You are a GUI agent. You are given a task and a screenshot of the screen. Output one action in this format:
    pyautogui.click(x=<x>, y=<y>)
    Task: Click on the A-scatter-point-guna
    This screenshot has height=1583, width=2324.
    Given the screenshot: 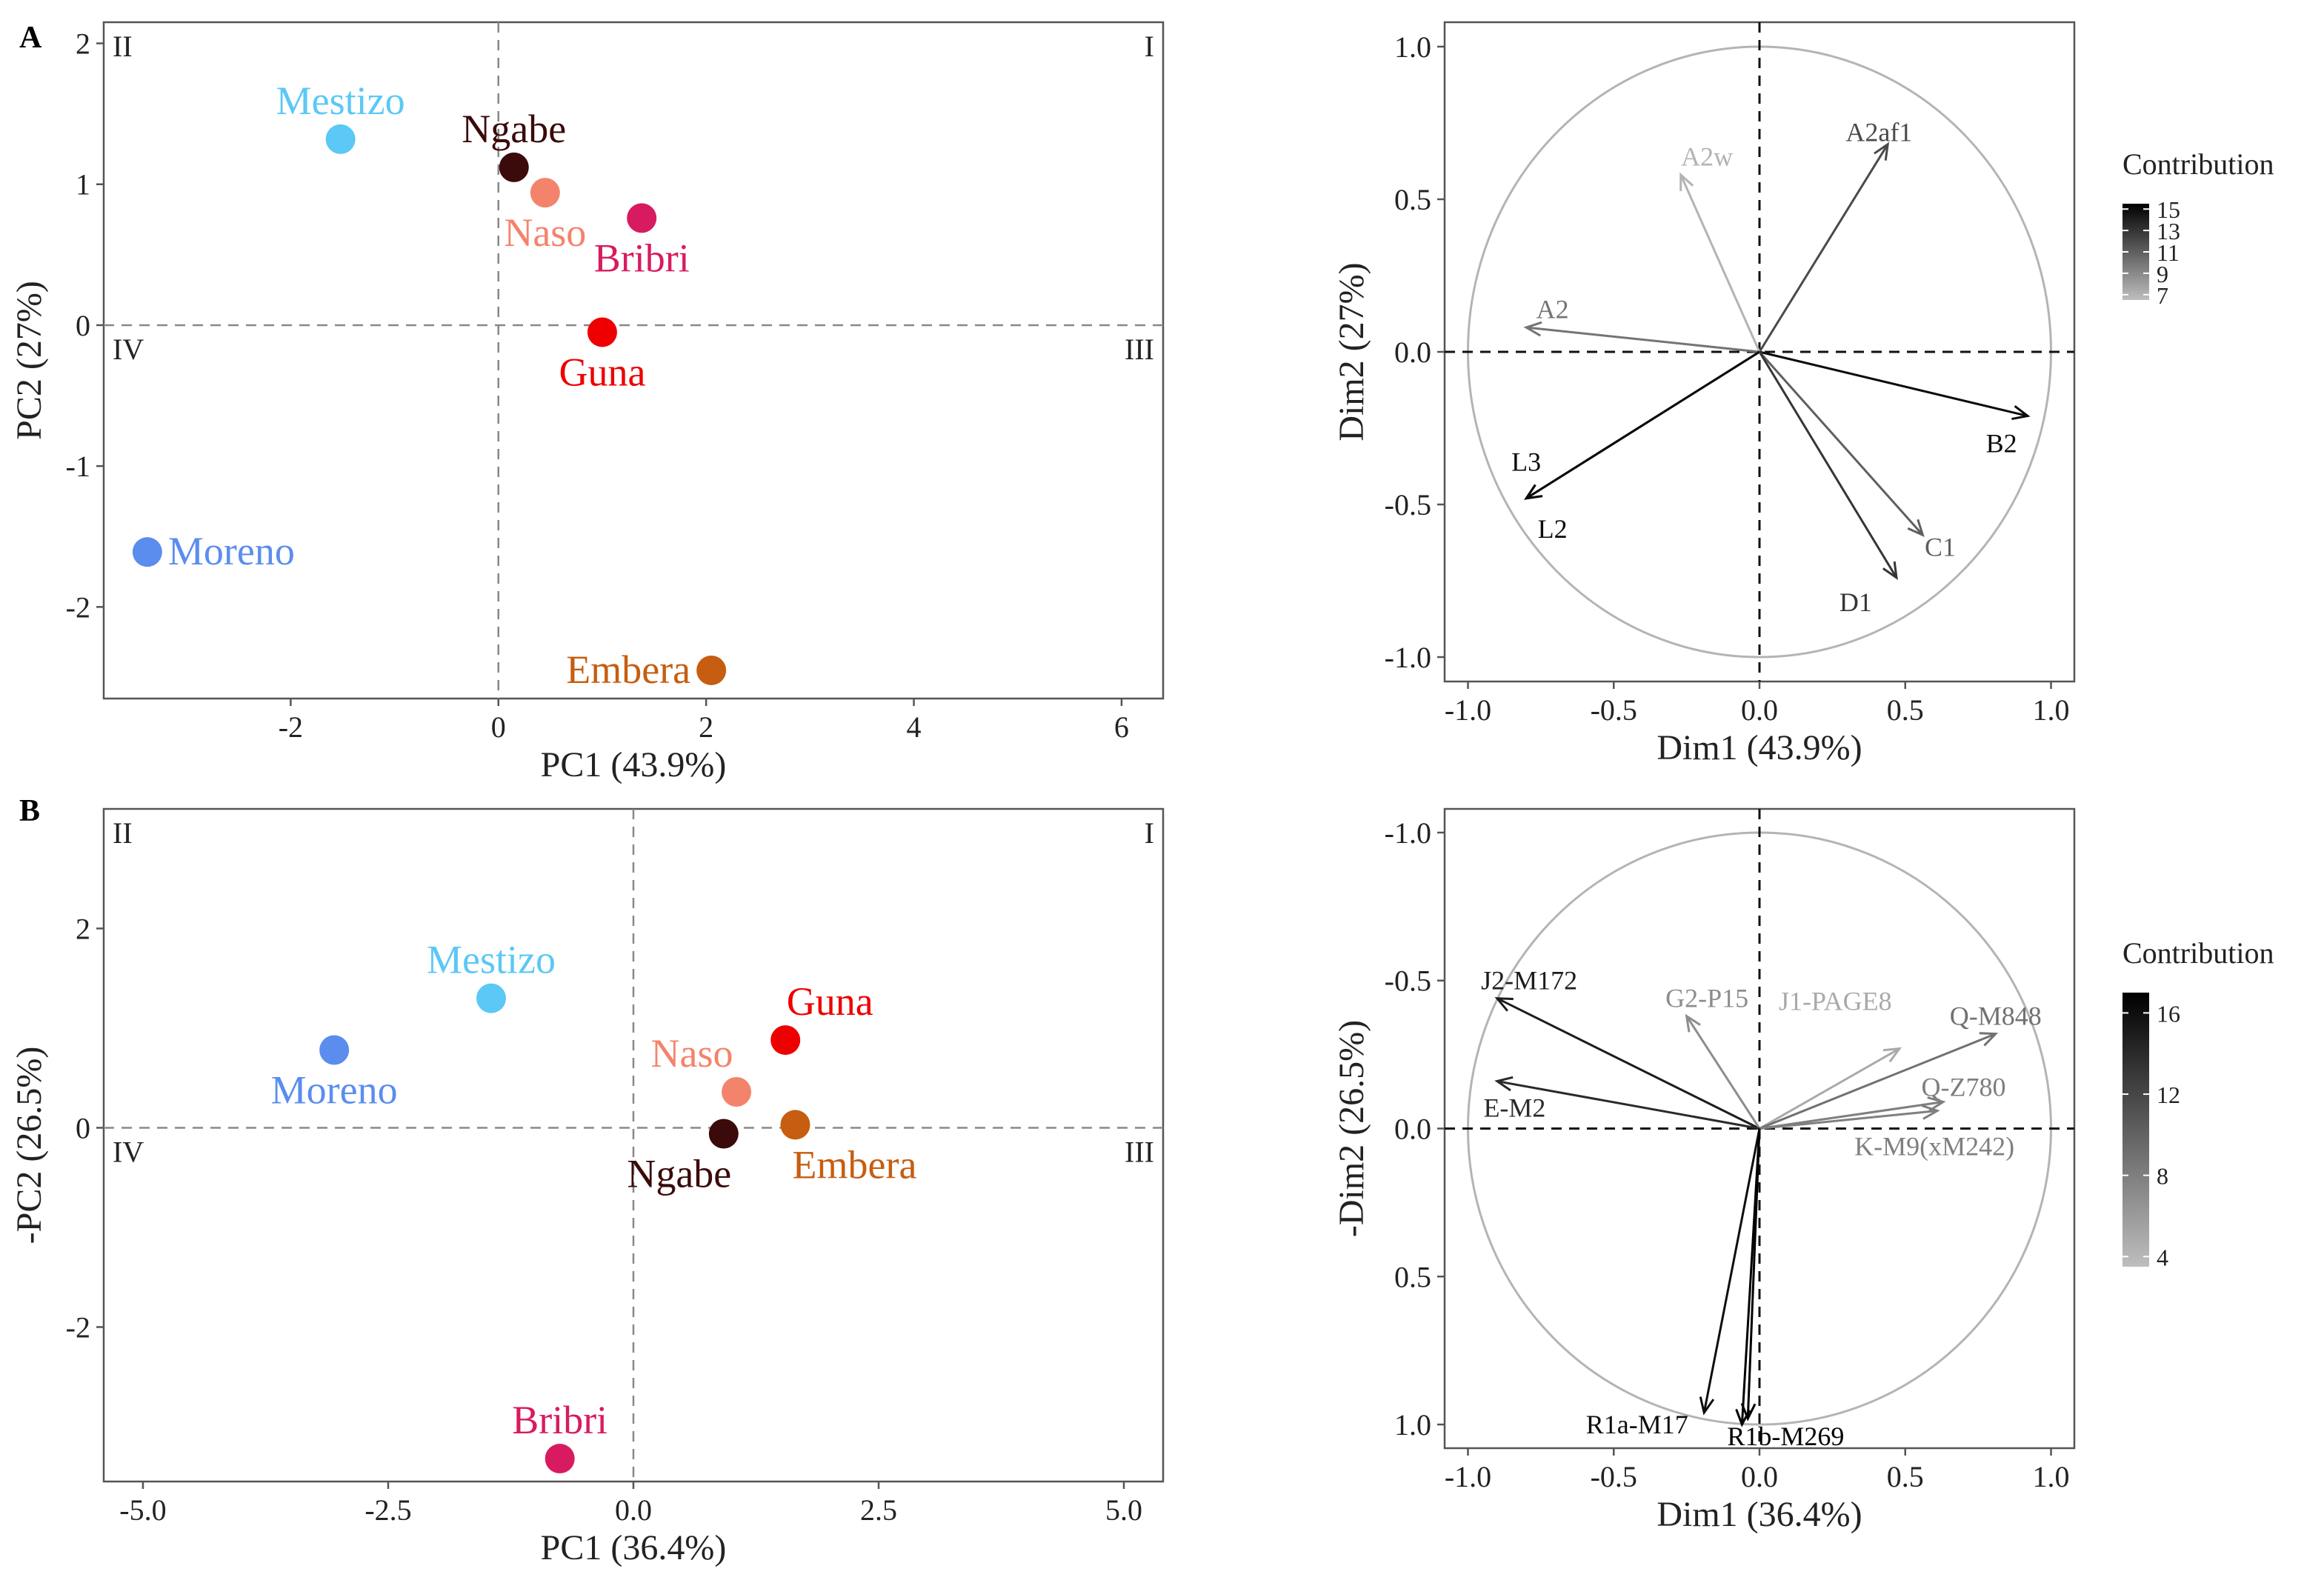 What is the action you would take?
    pyautogui.click(x=602, y=332)
    